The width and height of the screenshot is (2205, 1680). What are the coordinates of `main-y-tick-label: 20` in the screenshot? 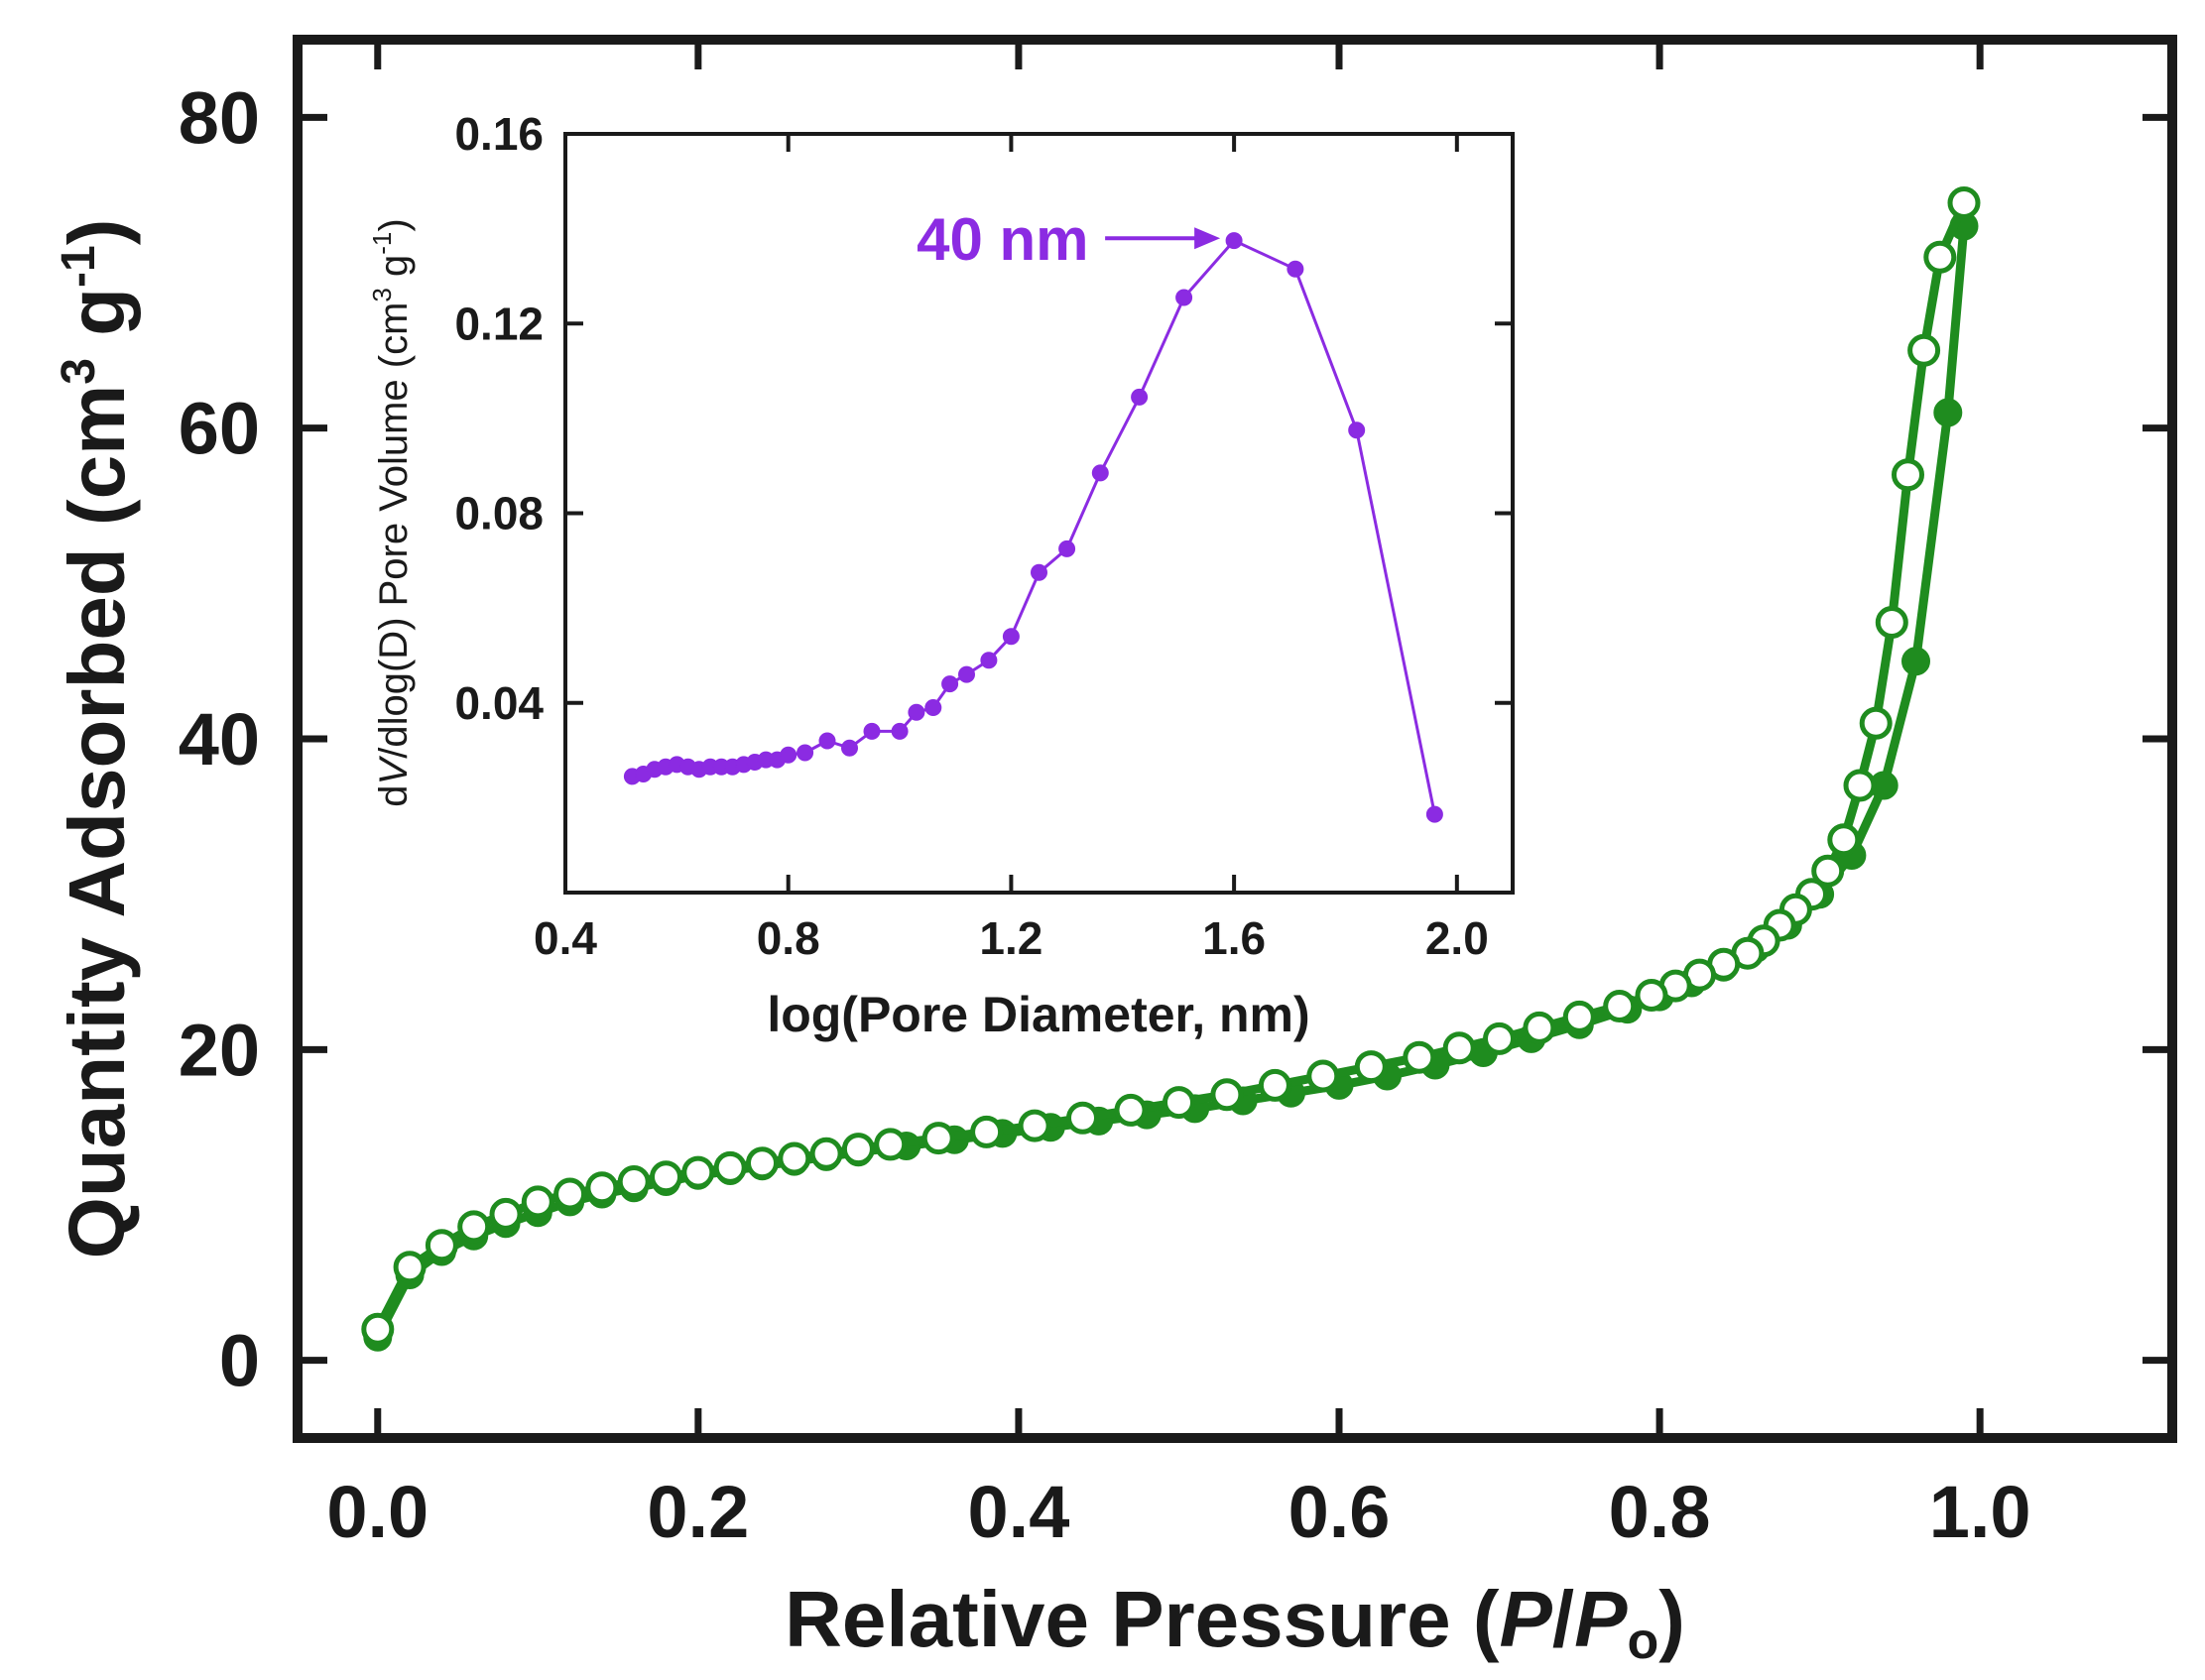 It's located at (220, 1050).